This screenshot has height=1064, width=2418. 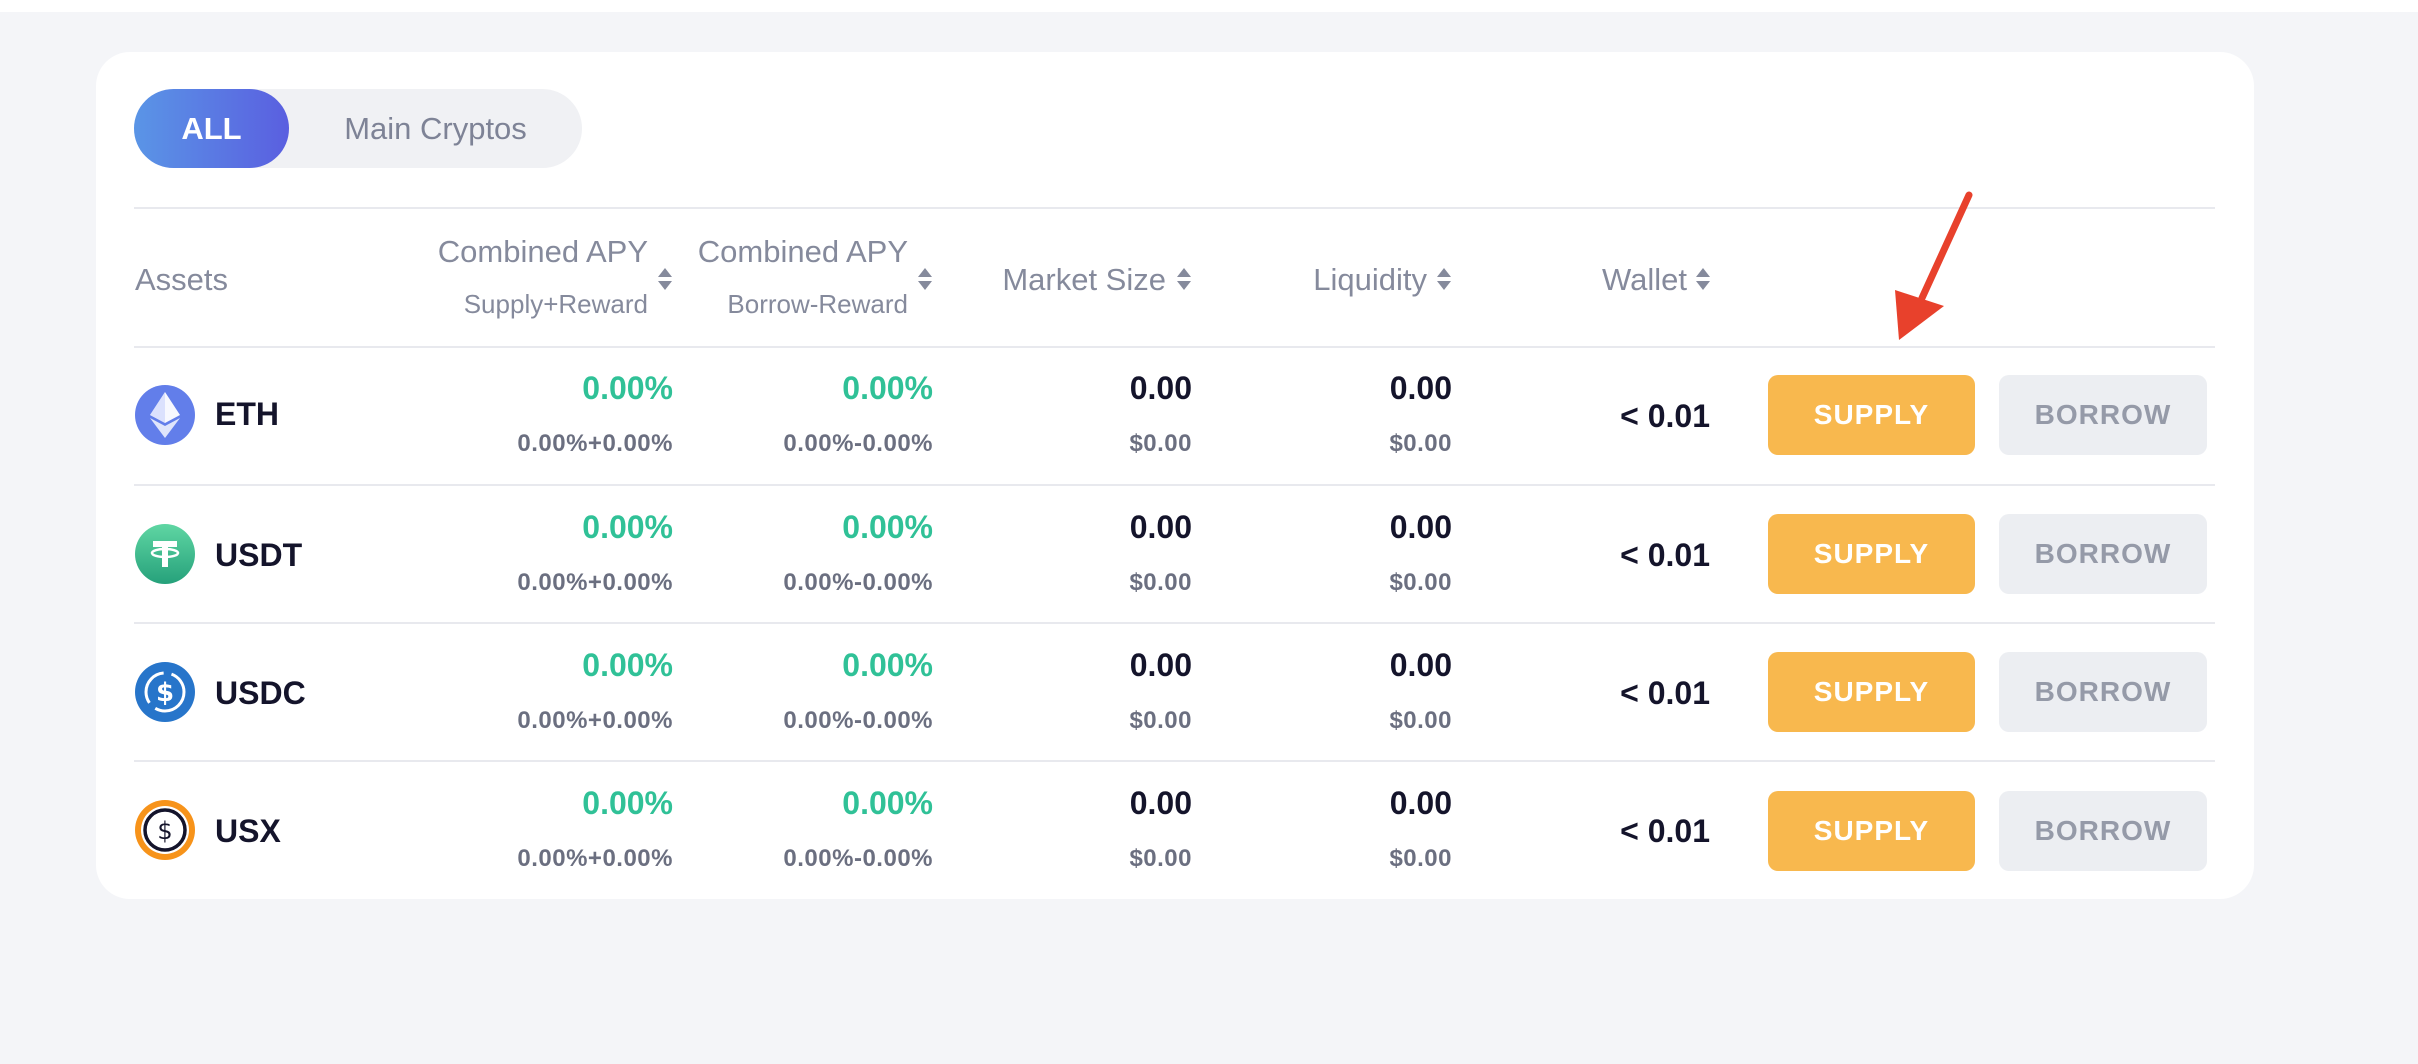 I want to click on filter-all-button: ALL, so click(x=211, y=128).